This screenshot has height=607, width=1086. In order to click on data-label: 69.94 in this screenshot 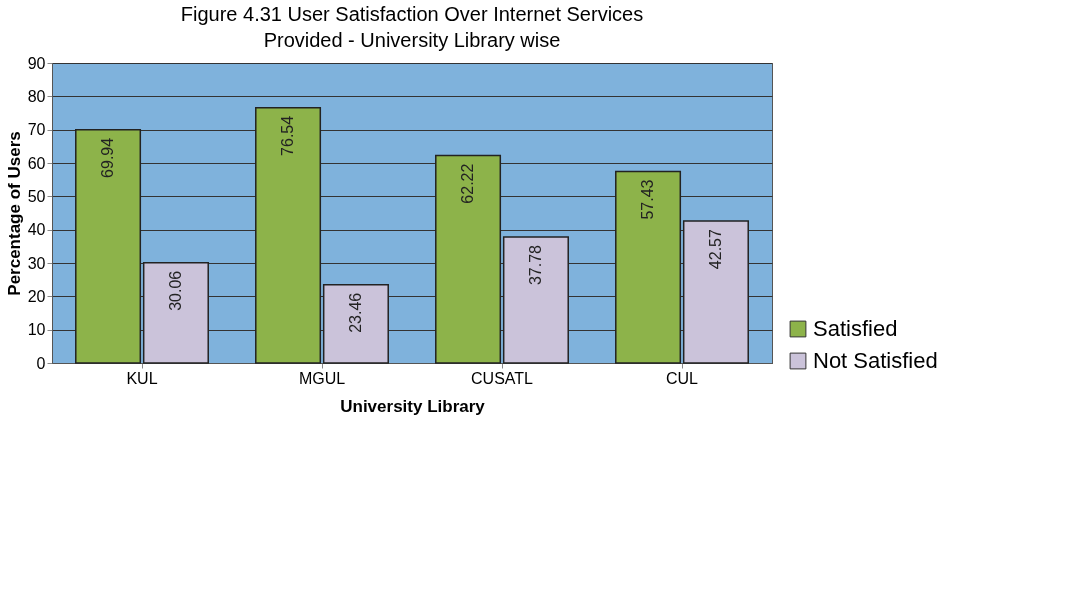, I will do `click(108, 157)`.